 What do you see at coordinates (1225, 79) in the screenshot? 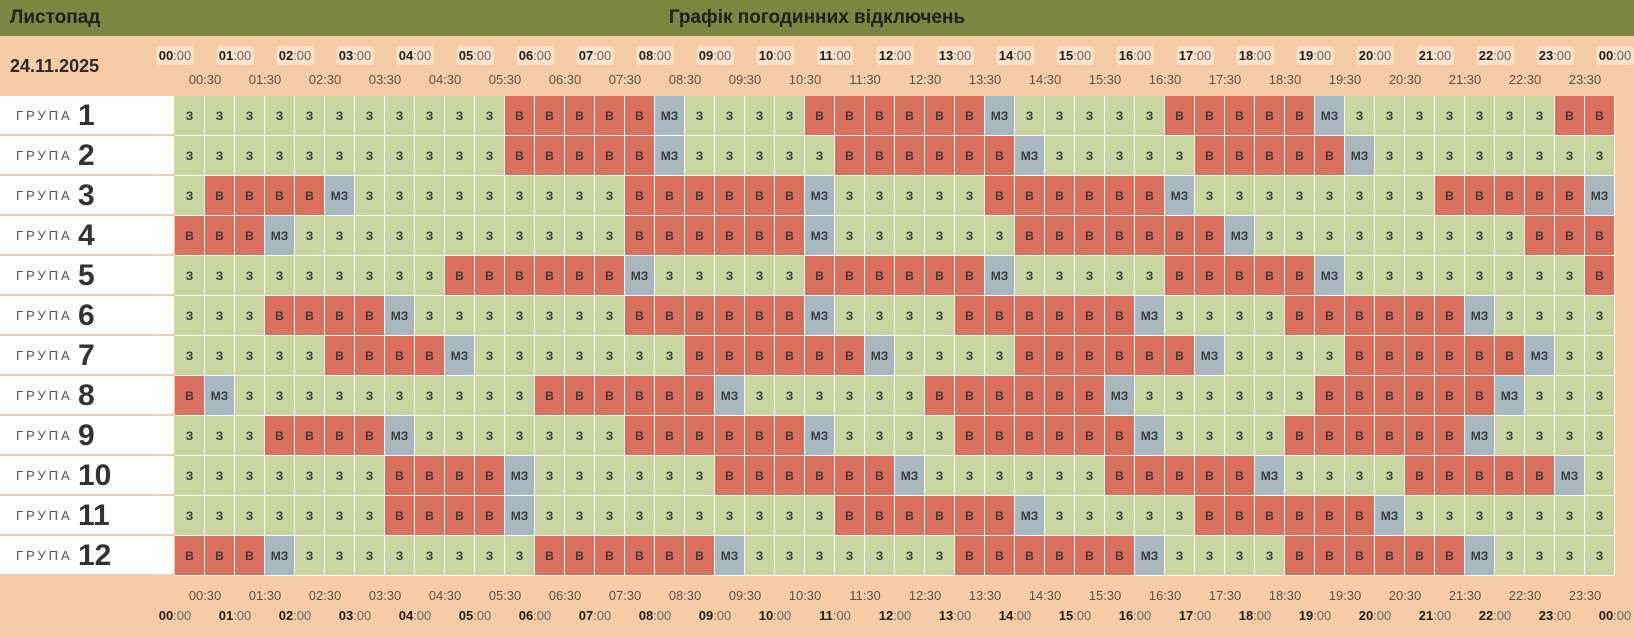
I see `half-hour-label: 17:30` at bounding box center [1225, 79].